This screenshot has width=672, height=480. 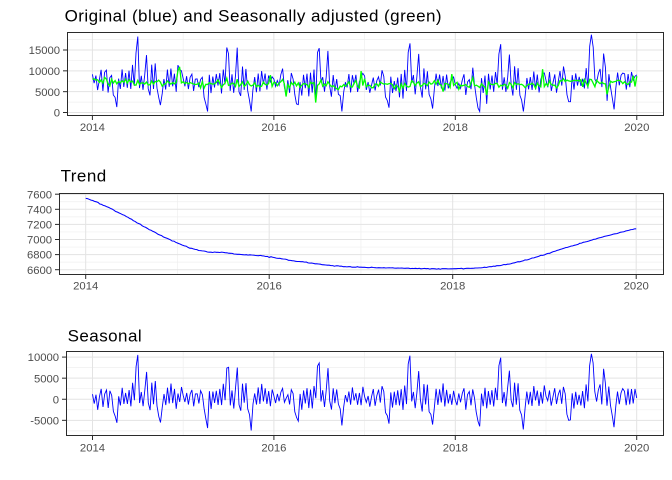 I want to click on svg-text: 6600, so click(x=39, y=271).